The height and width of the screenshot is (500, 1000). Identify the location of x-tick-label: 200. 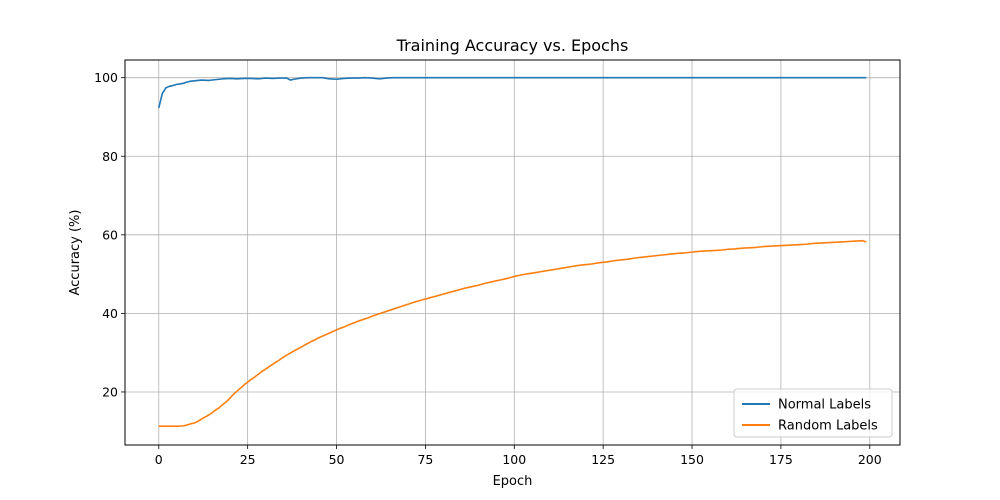
(870, 459).